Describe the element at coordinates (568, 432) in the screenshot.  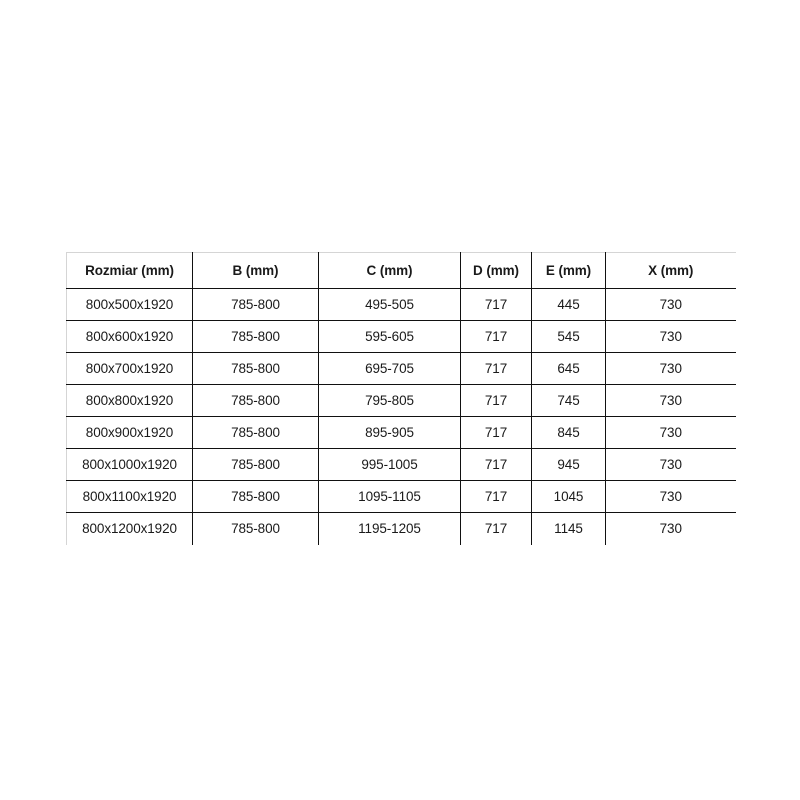
I see `cell-e: 845` at that location.